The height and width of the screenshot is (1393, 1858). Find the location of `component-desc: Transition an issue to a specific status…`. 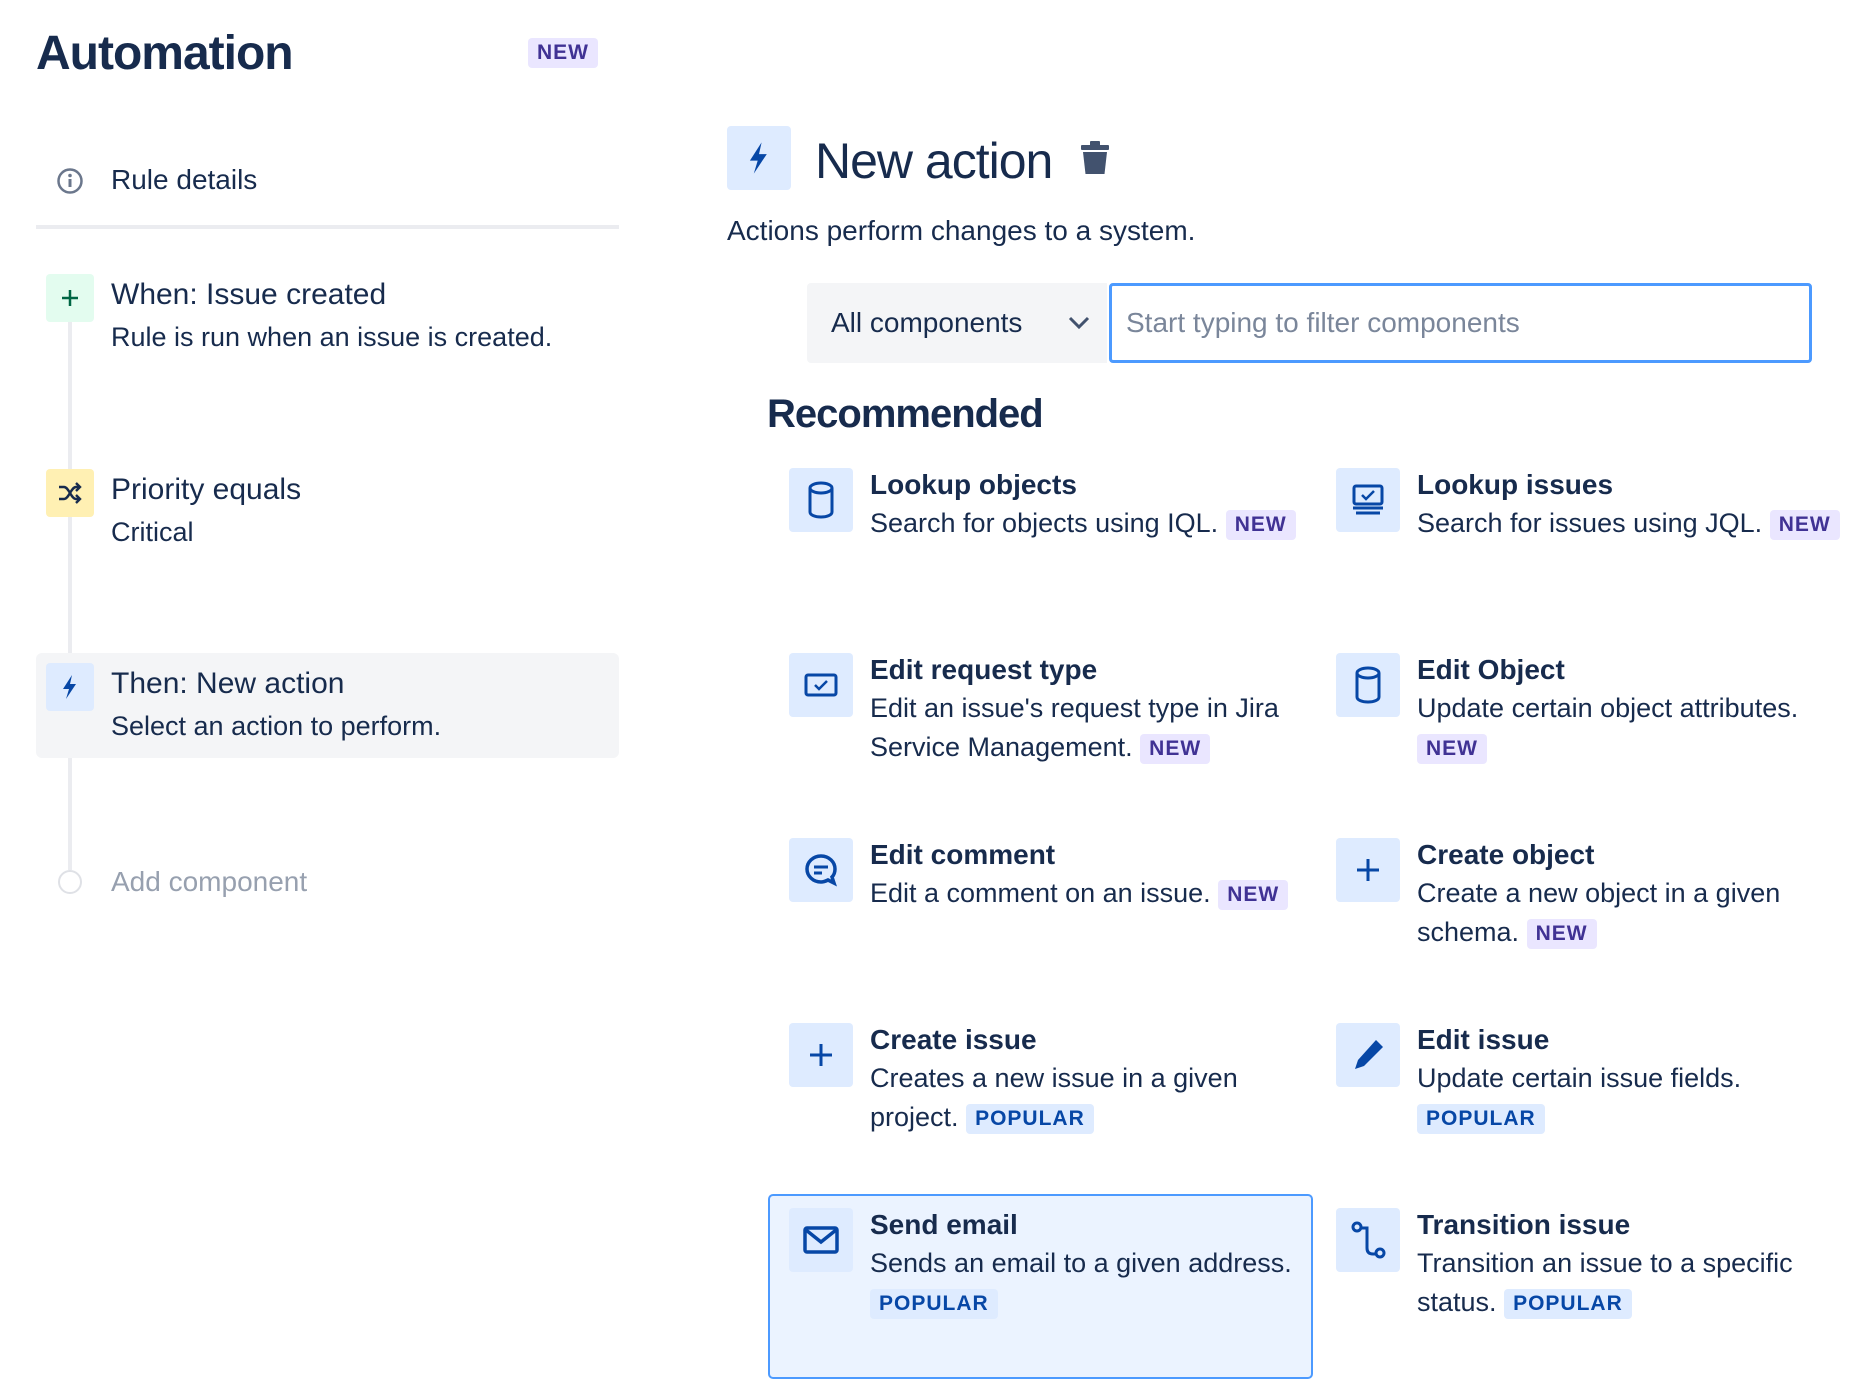

component-desc: Transition an issue to a specific status… is located at coordinates (1632, 1283).